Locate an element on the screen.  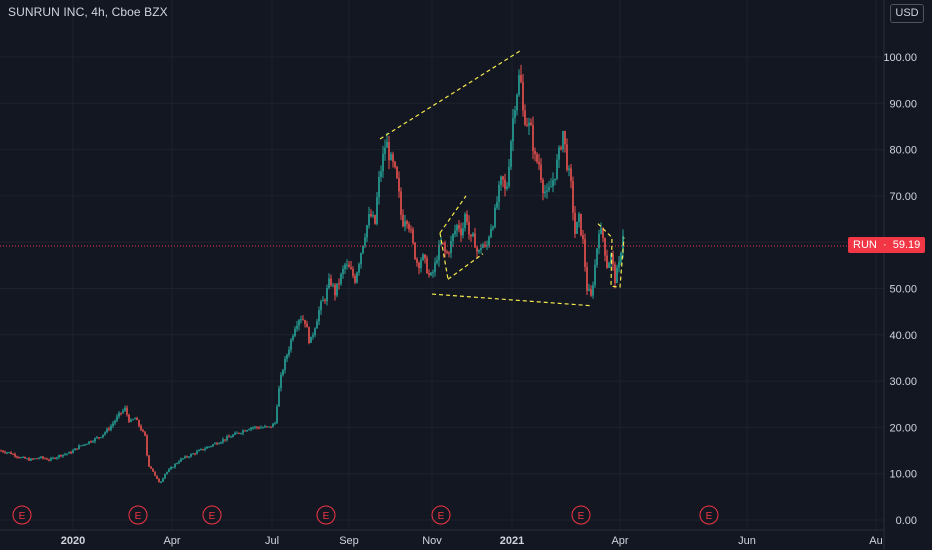
x-tick-label: Apr is located at coordinates (619, 541).